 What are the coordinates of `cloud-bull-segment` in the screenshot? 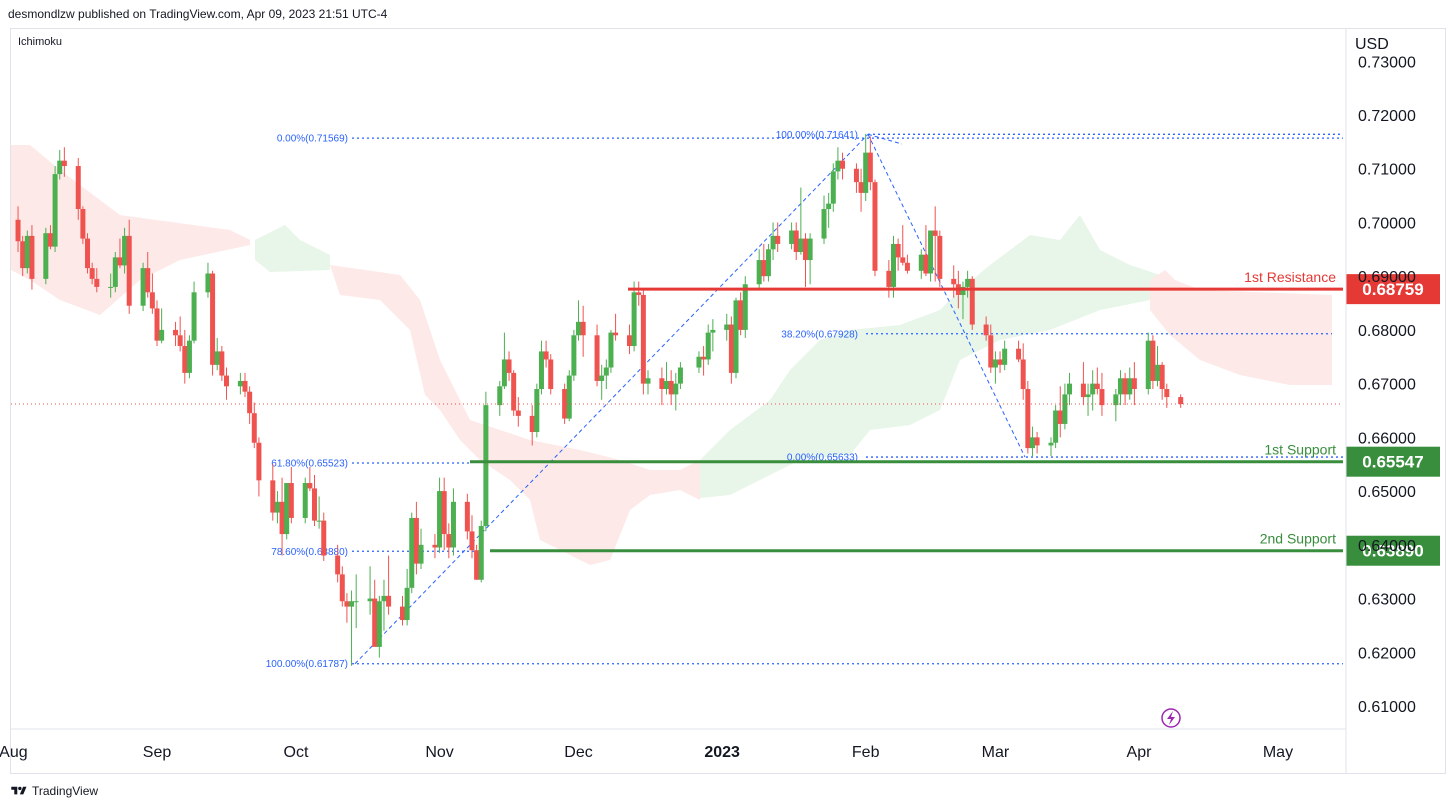 It's located at (292, 248).